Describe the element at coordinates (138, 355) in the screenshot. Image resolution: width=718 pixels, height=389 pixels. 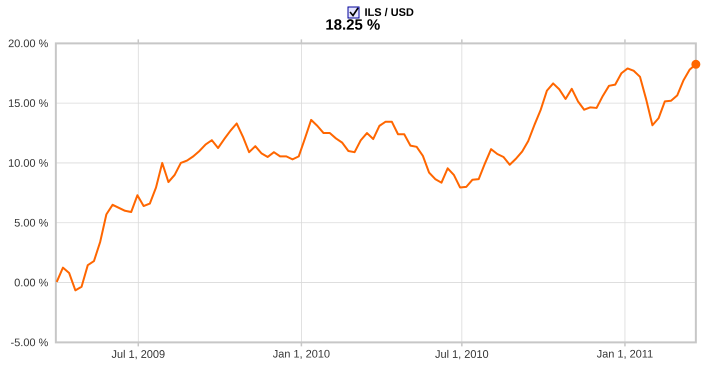
I see `x-tick-label: Jul 1, 2009` at that location.